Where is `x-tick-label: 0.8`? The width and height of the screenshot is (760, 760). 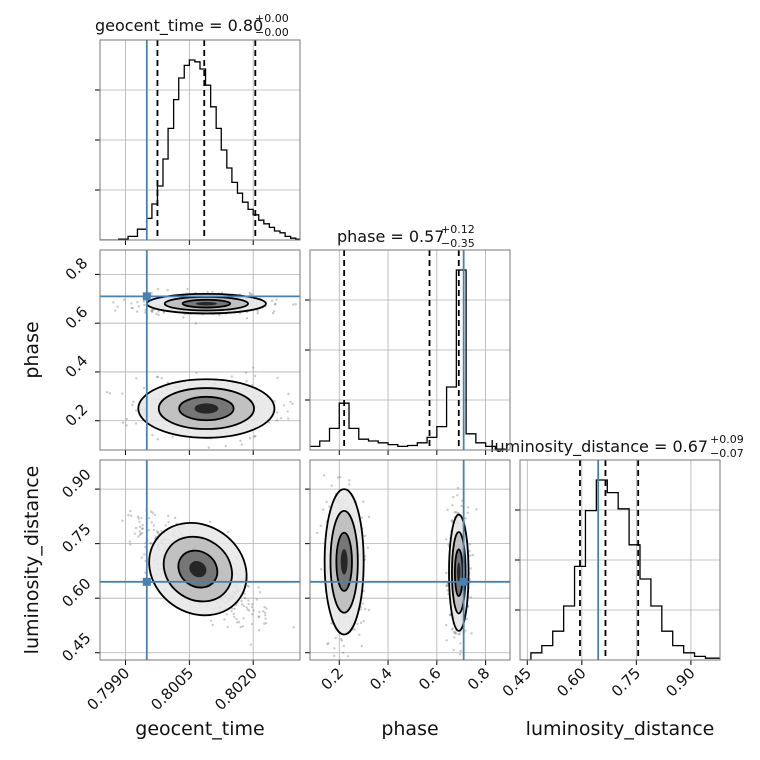
x-tick-label: 0.8 is located at coordinates (479, 679).